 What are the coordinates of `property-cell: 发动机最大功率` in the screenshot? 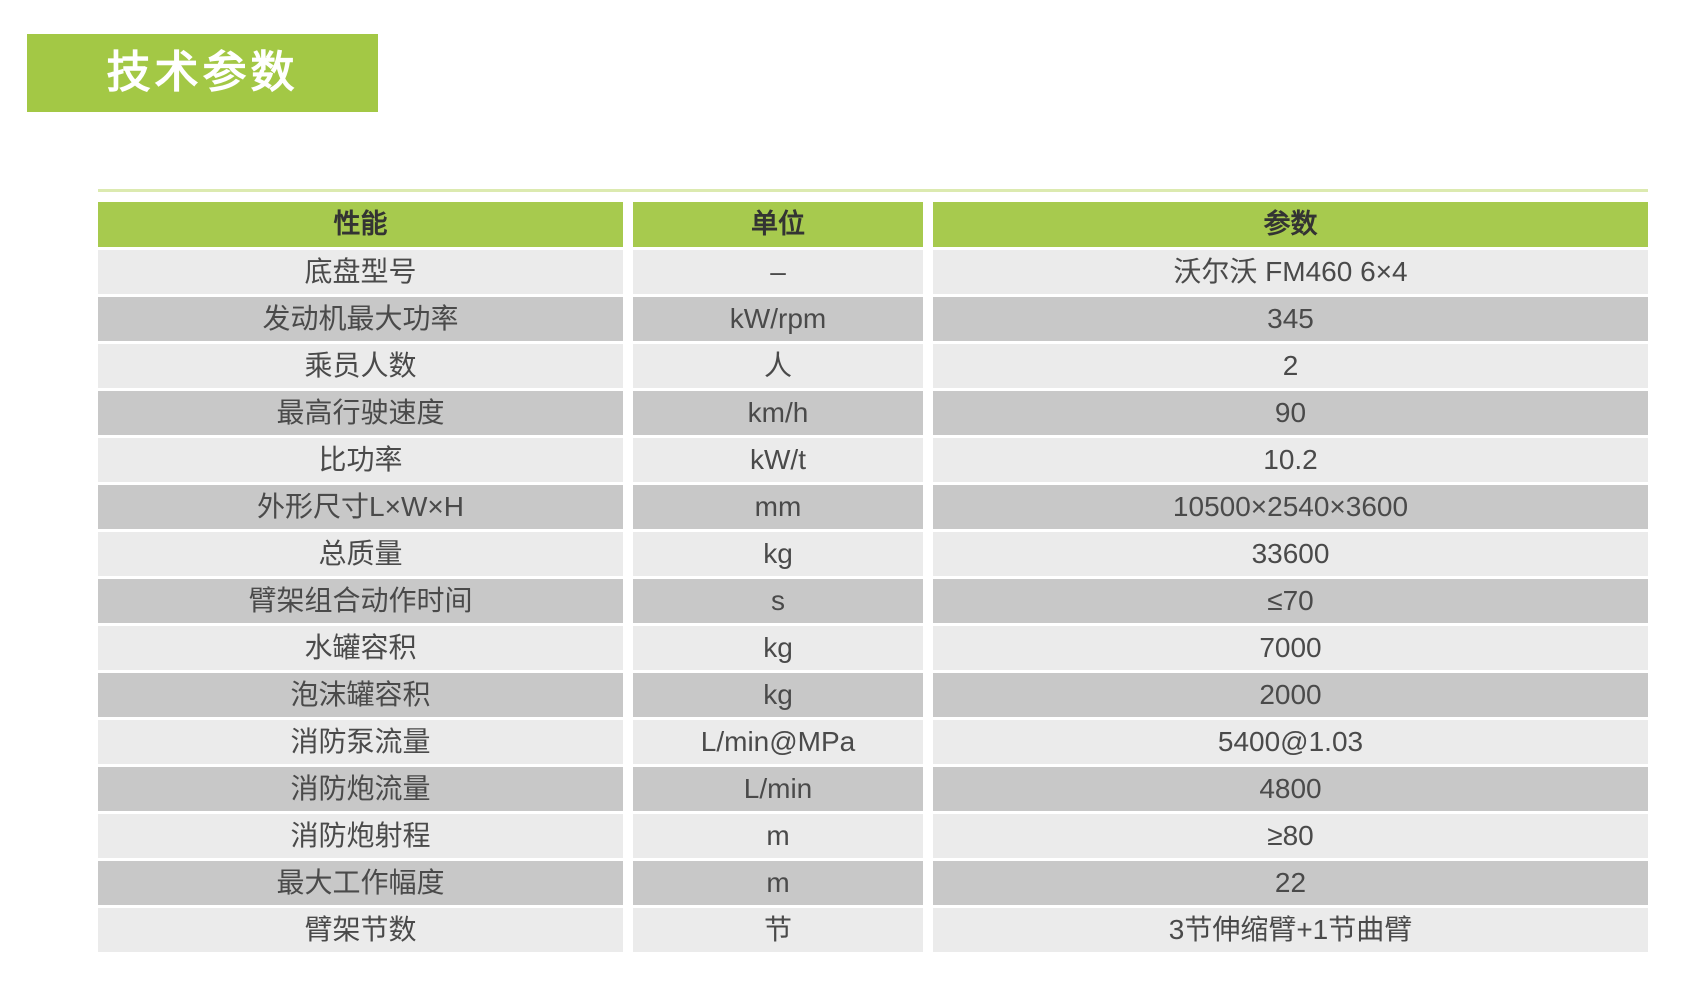 It's located at (360, 319).